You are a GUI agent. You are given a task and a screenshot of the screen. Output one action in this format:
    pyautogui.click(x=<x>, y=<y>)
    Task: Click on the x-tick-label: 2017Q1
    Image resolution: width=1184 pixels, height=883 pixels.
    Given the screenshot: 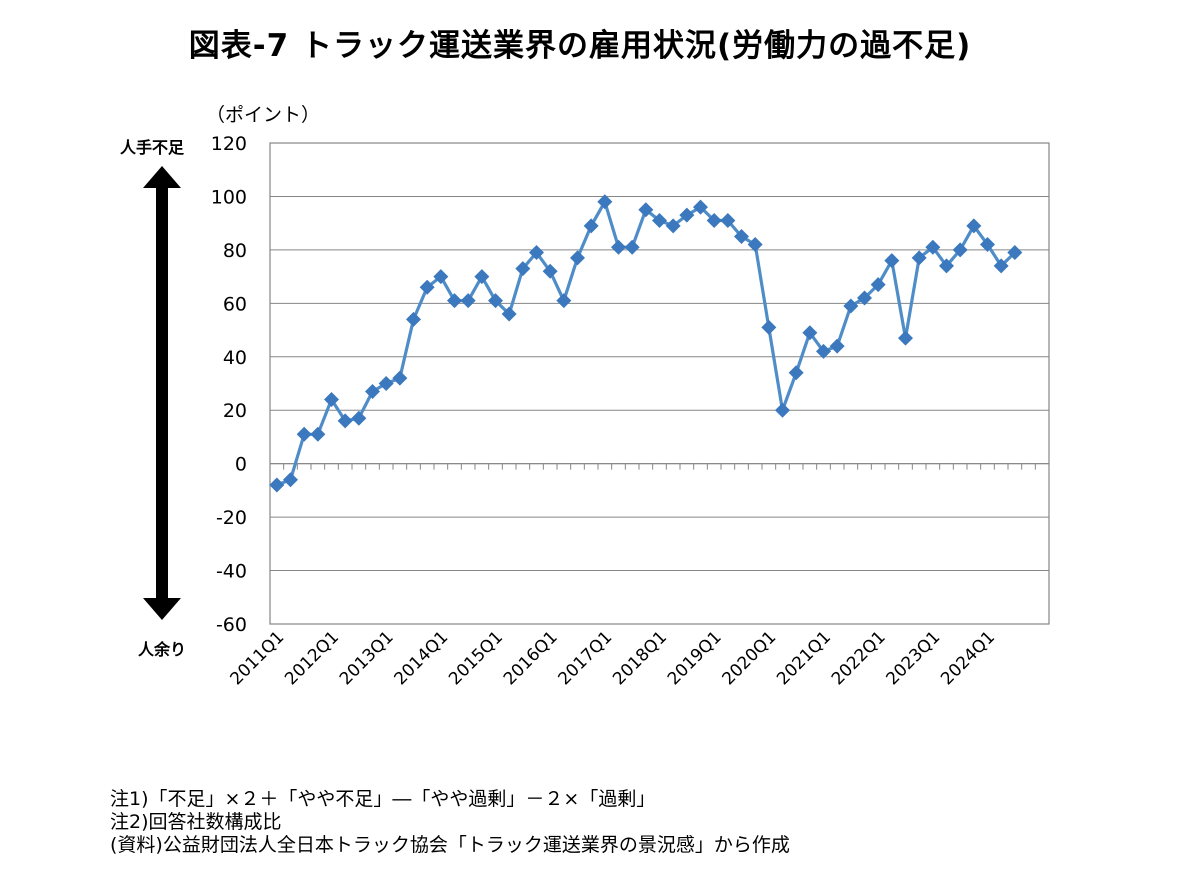 What is the action you would take?
    pyautogui.click(x=586, y=658)
    